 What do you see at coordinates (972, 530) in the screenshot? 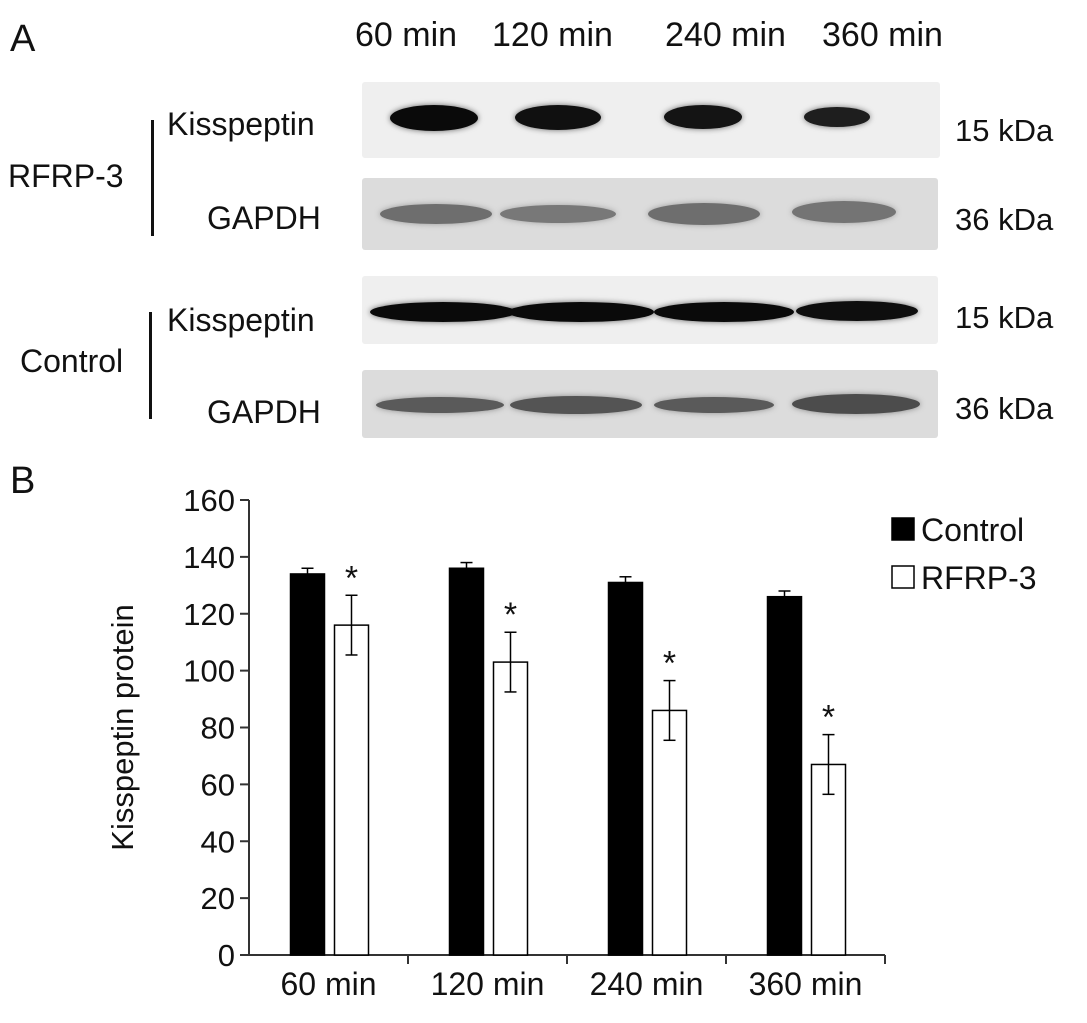
I see `legend-label: Control` at bounding box center [972, 530].